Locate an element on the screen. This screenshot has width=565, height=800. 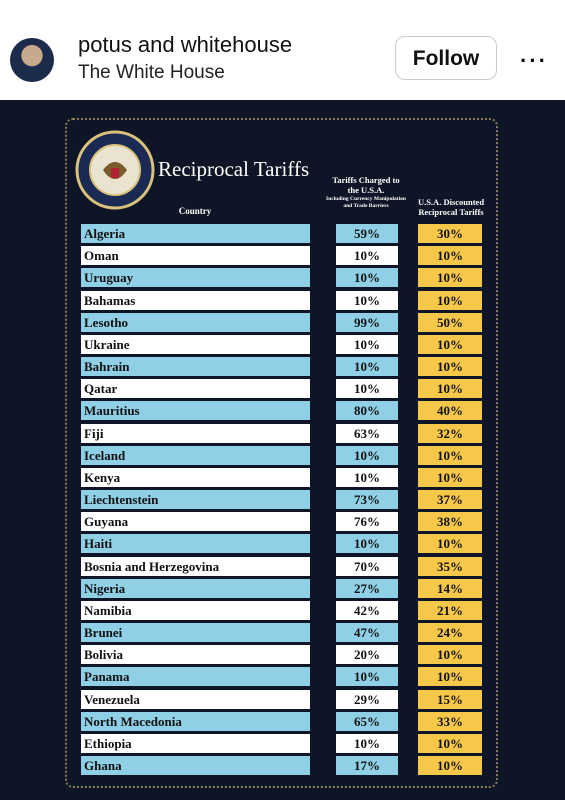
charged-cell: 27% is located at coordinates (367, 588).